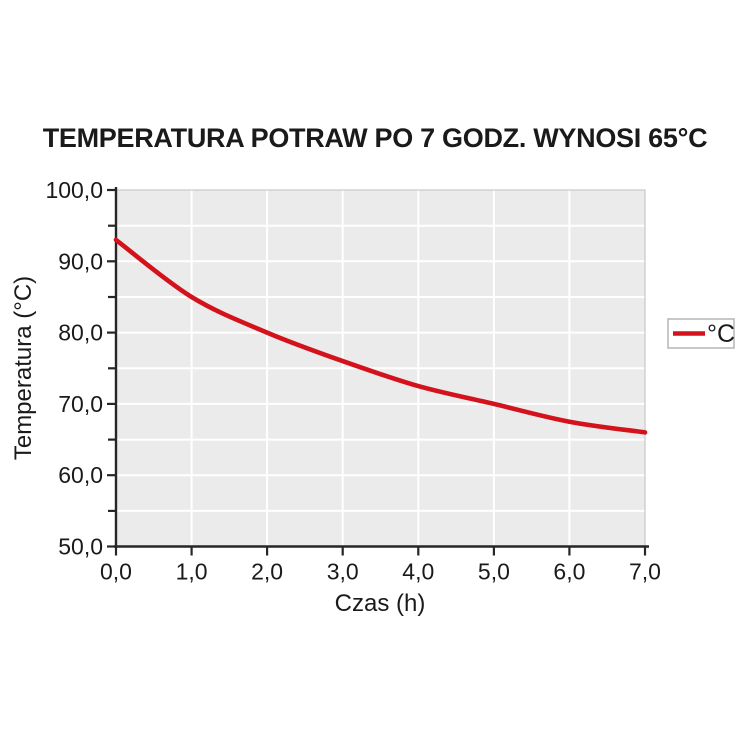 This screenshot has height=750, width=750. I want to click on y-tick-label: 80,0, so click(80, 333).